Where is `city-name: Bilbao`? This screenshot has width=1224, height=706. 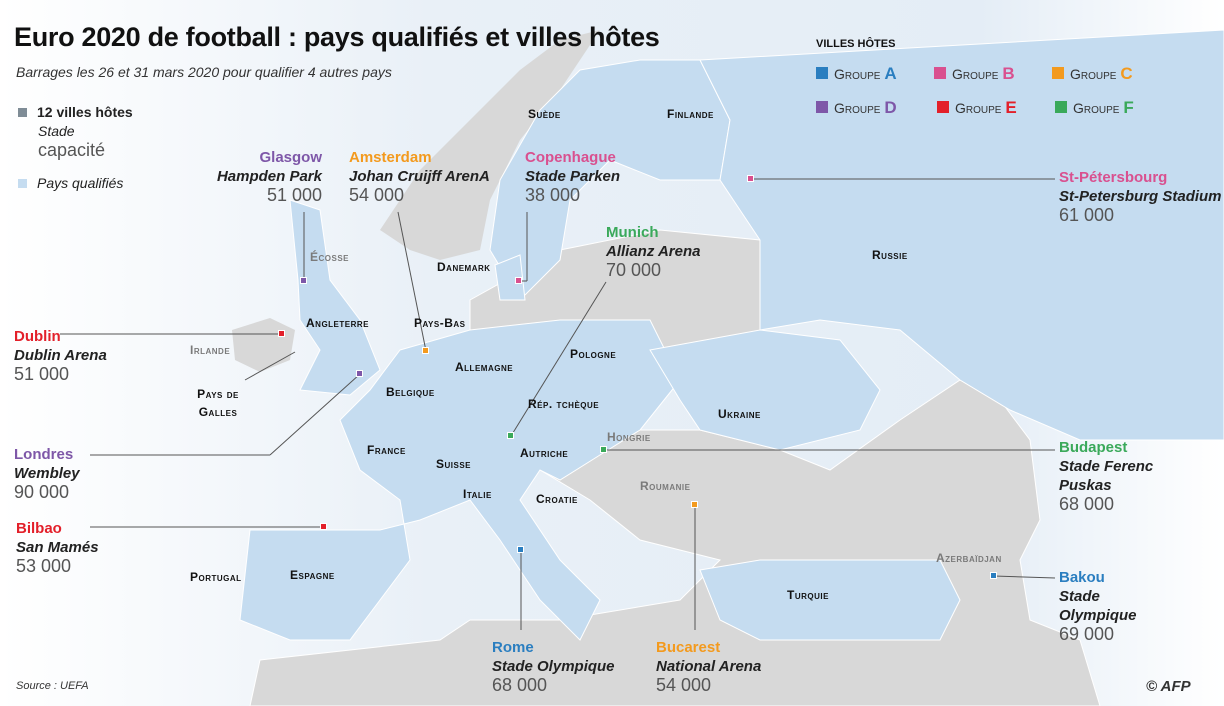 city-name: Bilbao is located at coordinates (39, 528).